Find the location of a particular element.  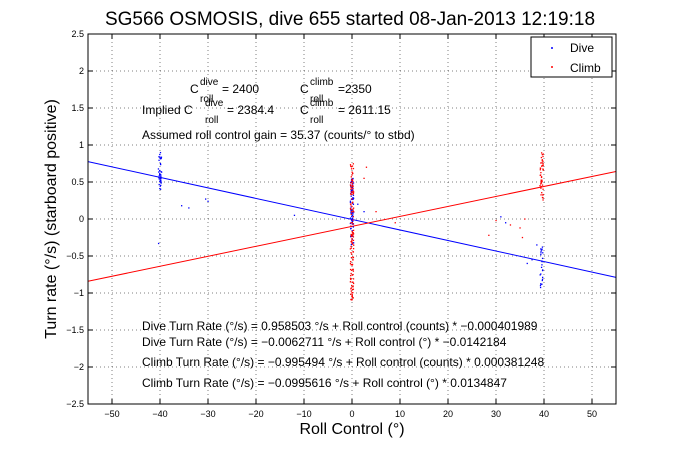

implied-dive-sub: roll is located at coordinates (211, 120).